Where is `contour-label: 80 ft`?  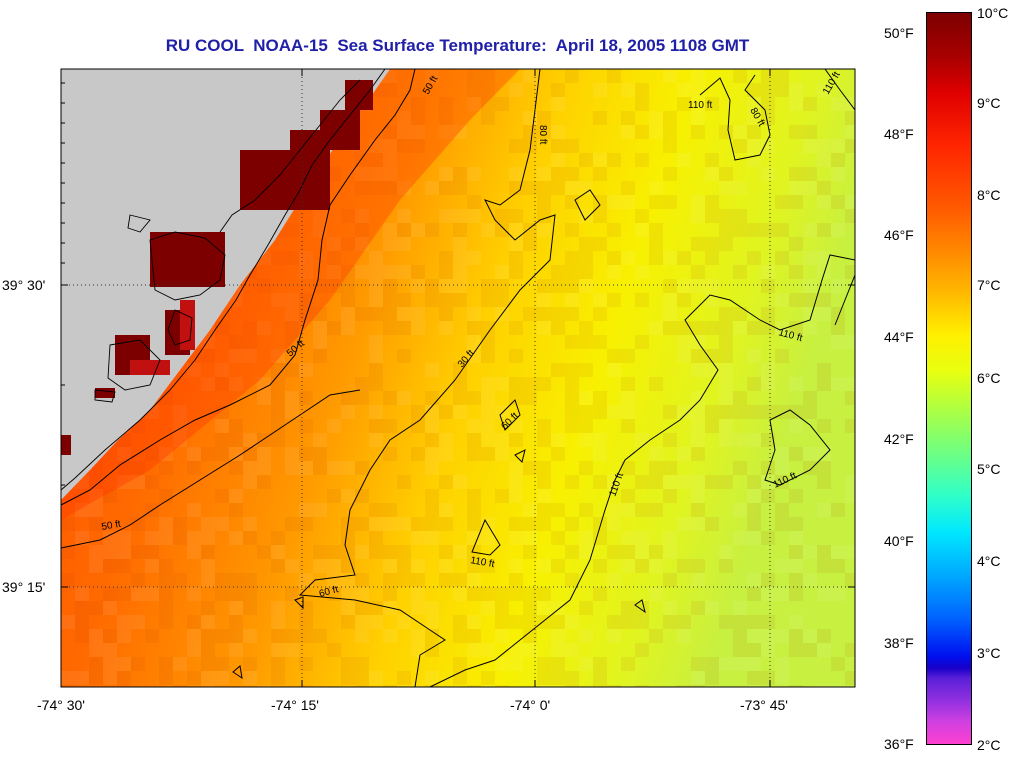 contour-label: 80 ft is located at coordinates (542, 135).